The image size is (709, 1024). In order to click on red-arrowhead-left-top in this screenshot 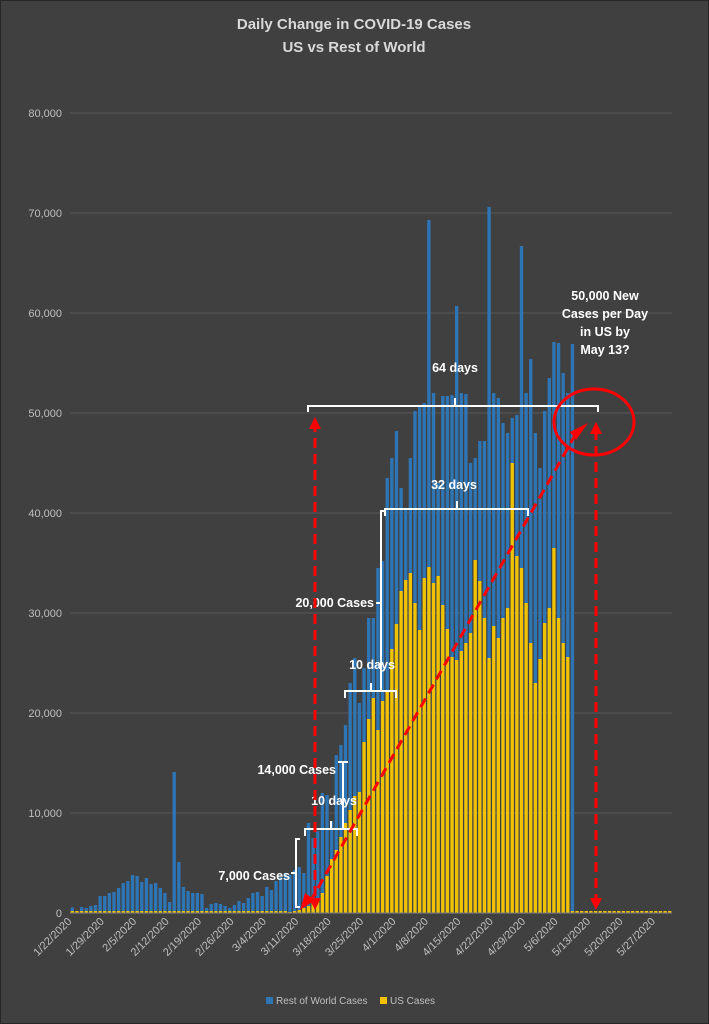, I will do `click(315, 423)`.